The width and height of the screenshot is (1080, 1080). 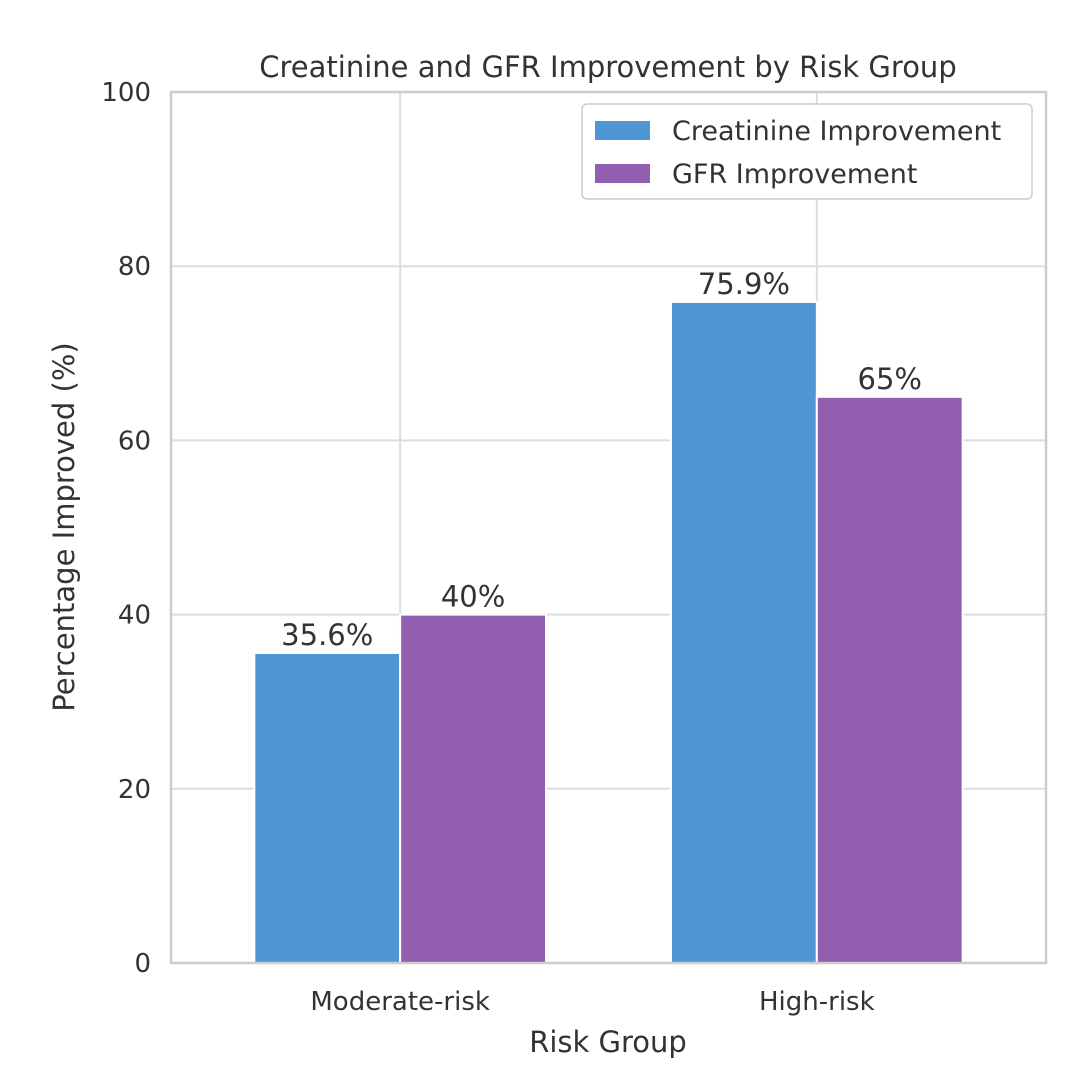 I want to click on x-tick-label: Moderate-risk, so click(x=400, y=1002).